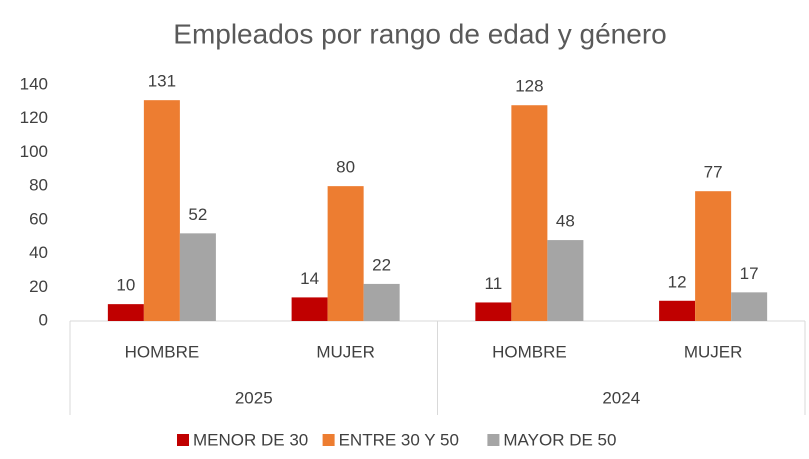  I want to click on data-label: 12, so click(677, 281).